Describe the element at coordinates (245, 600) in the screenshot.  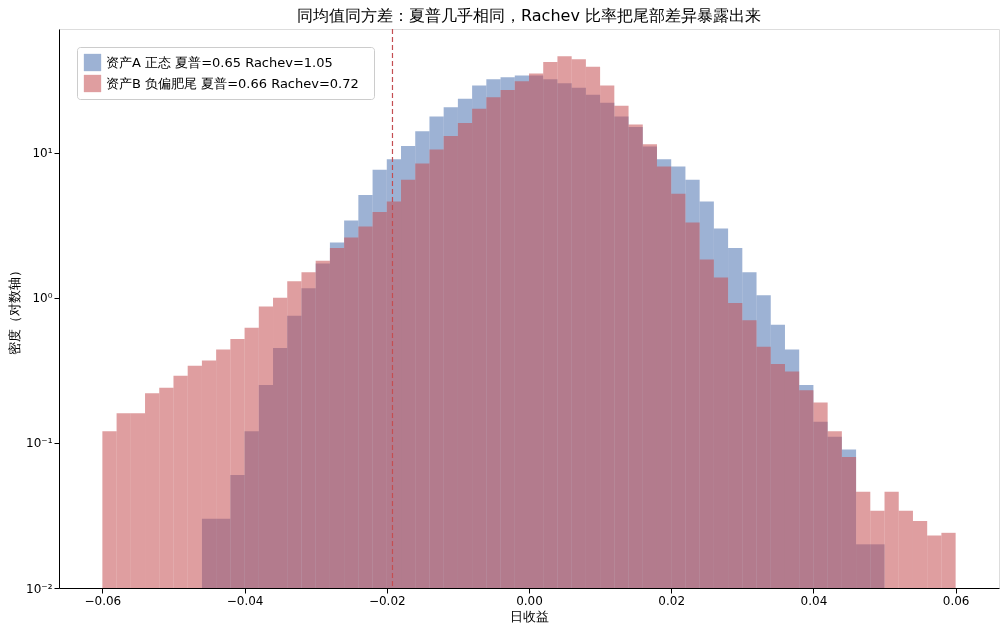
I see `x-tick-label: −0.04` at that location.